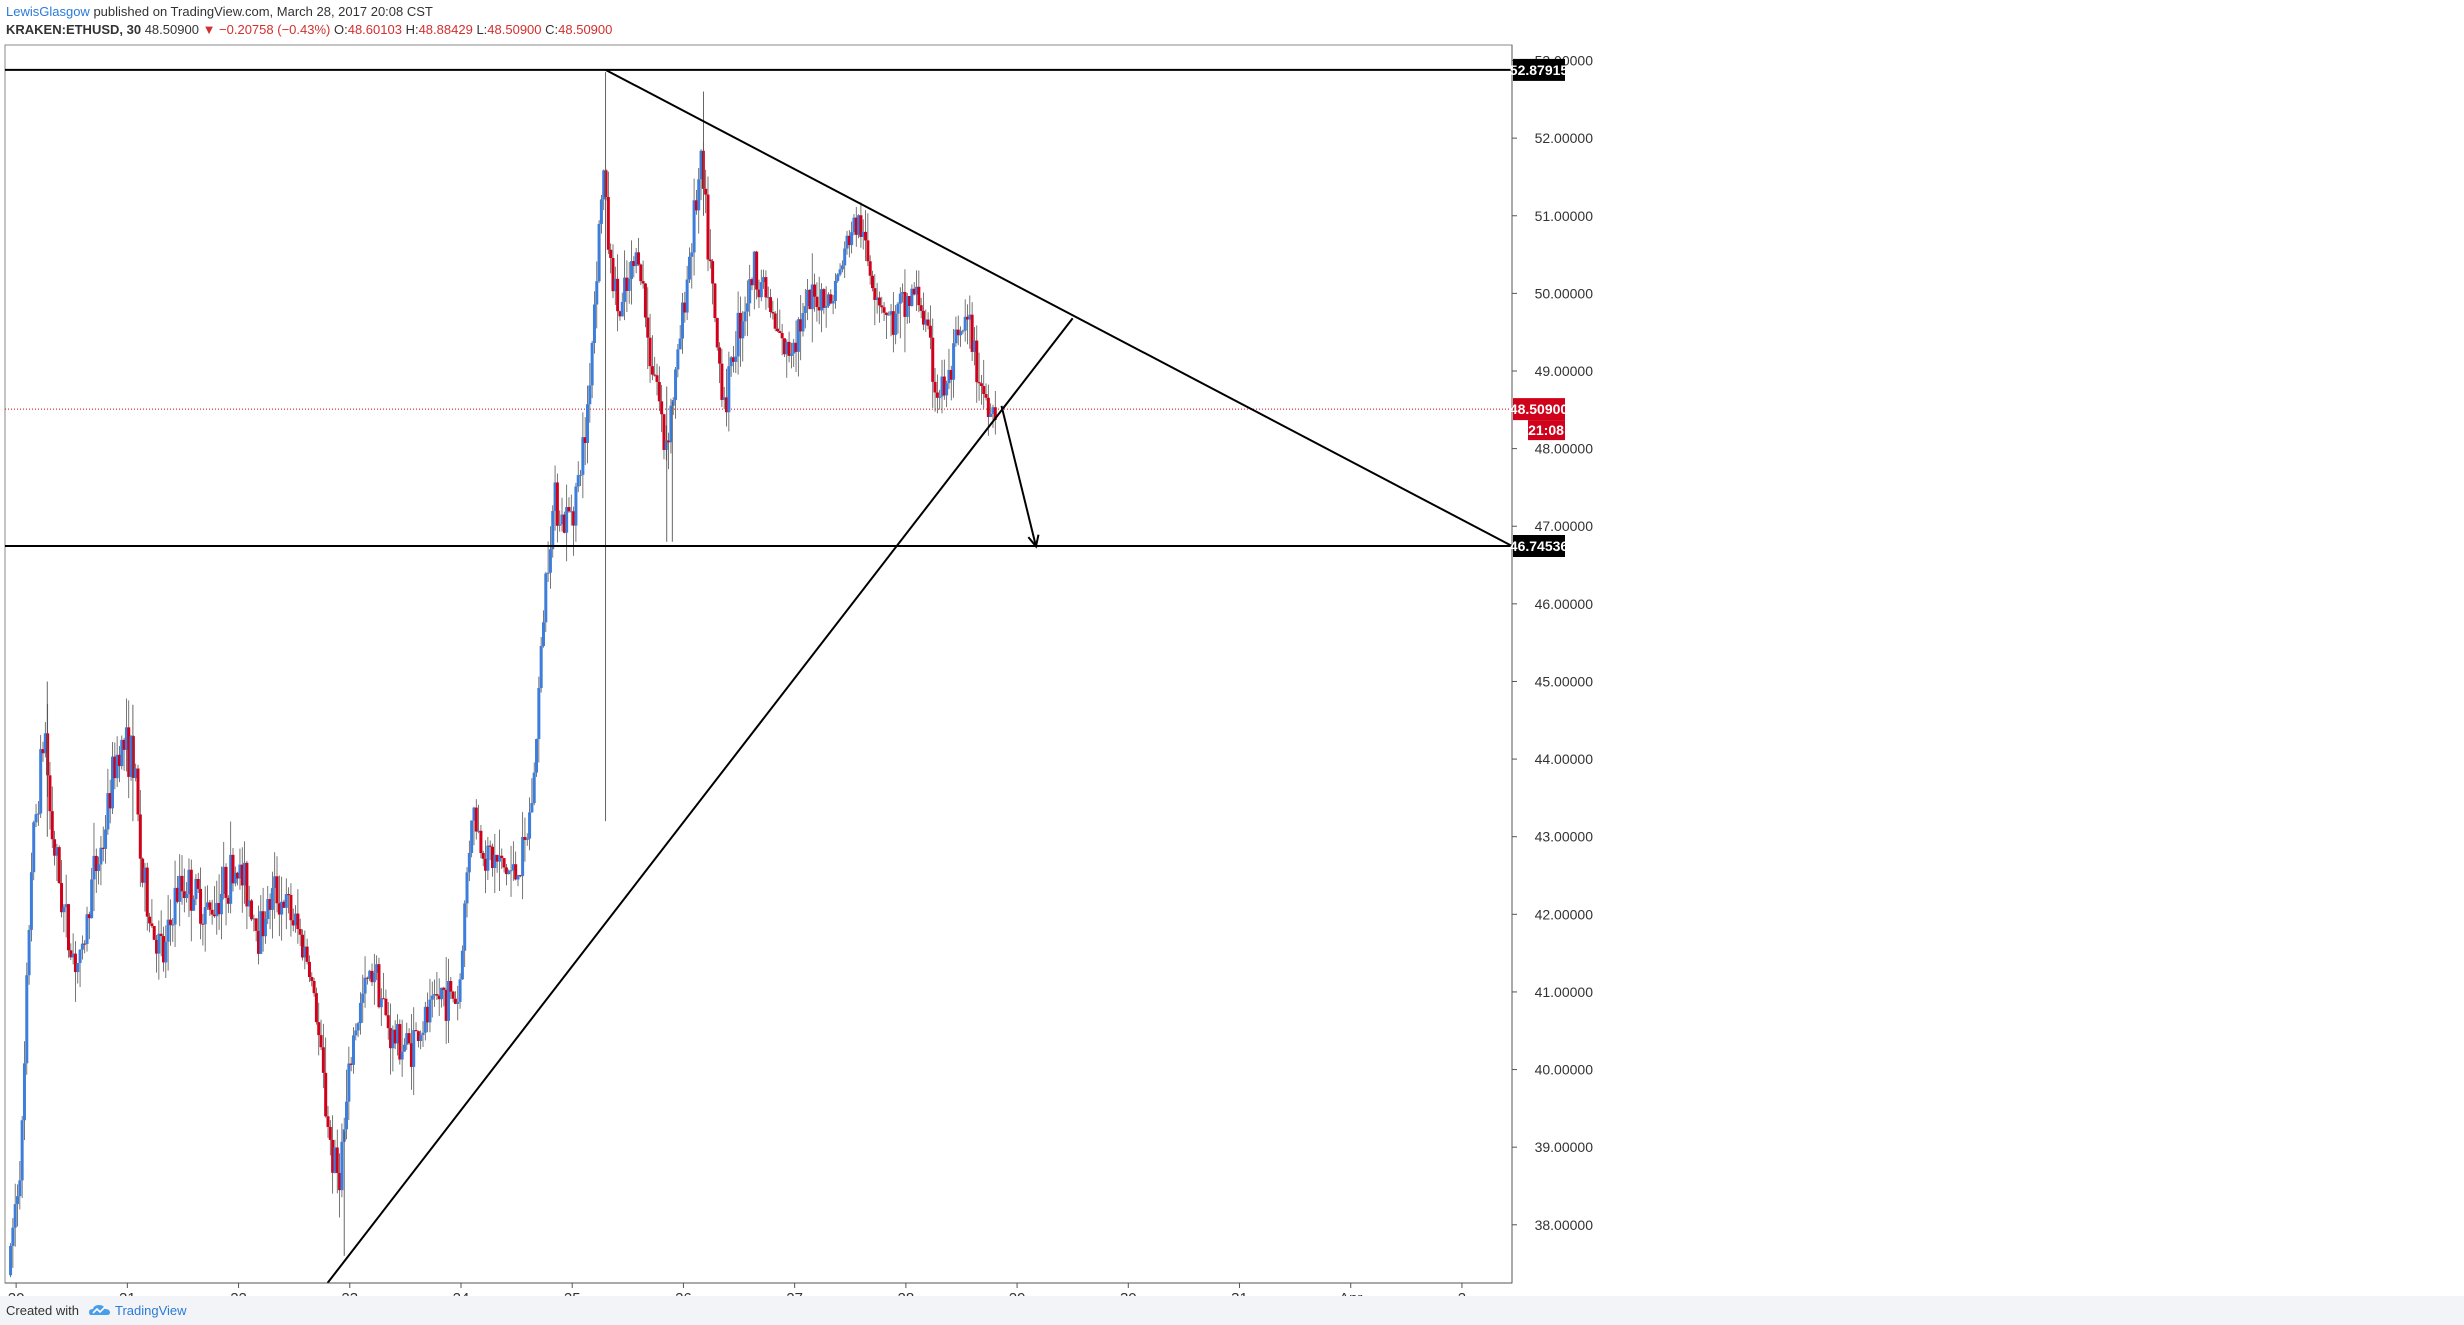 The width and height of the screenshot is (2464, 1325). I want to click on arrow-line, so click(1018, 476).